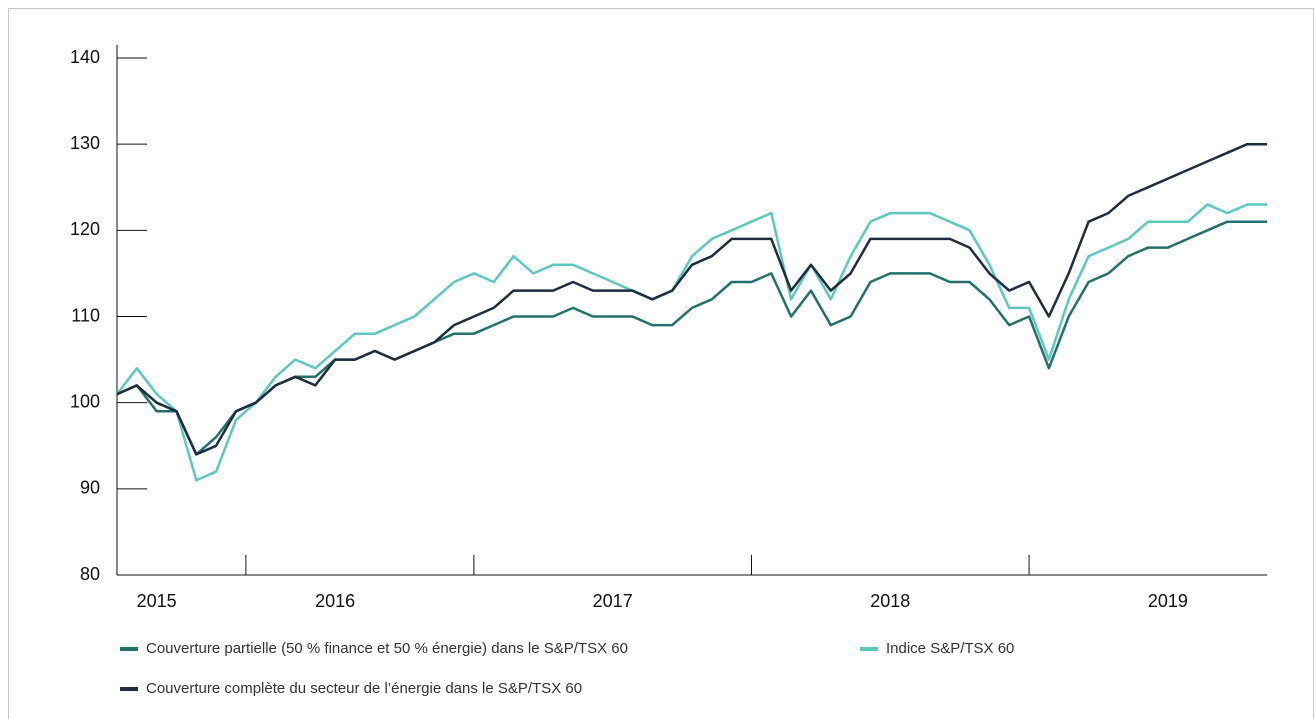 Image resolution: width=1315 pixels, height=719 pixels. What do you see at coordinates (335, 601) in the screenshot?
I see `x-tick-label: 2016` at bounding box center [335, 601].